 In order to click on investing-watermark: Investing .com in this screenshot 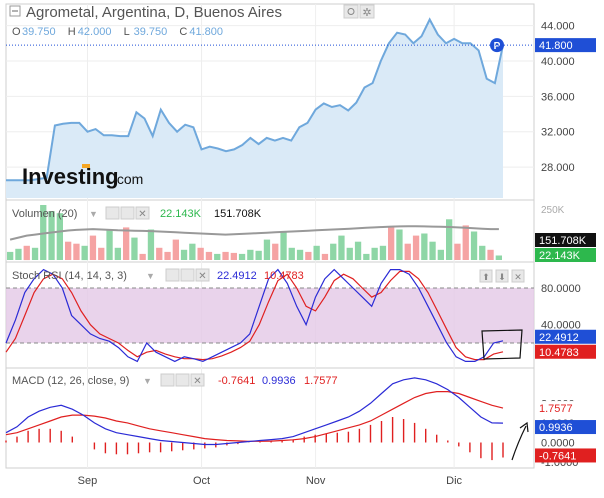, I will do `click(82, 176)`.